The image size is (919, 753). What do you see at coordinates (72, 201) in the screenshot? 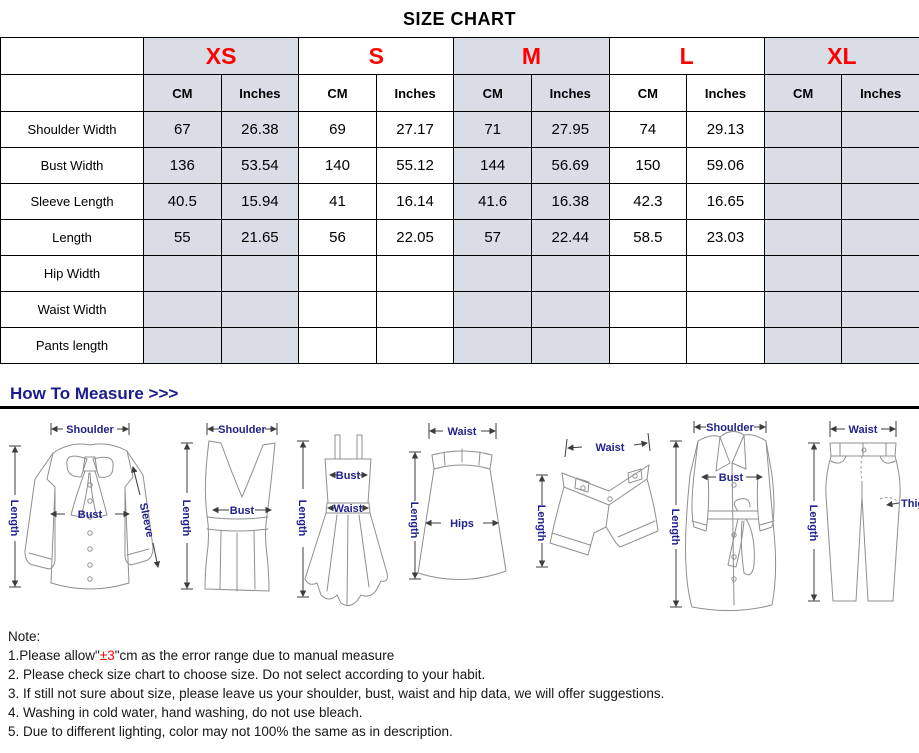
I see `row-label: Sleeve Length` at bounding box center [72, 201].